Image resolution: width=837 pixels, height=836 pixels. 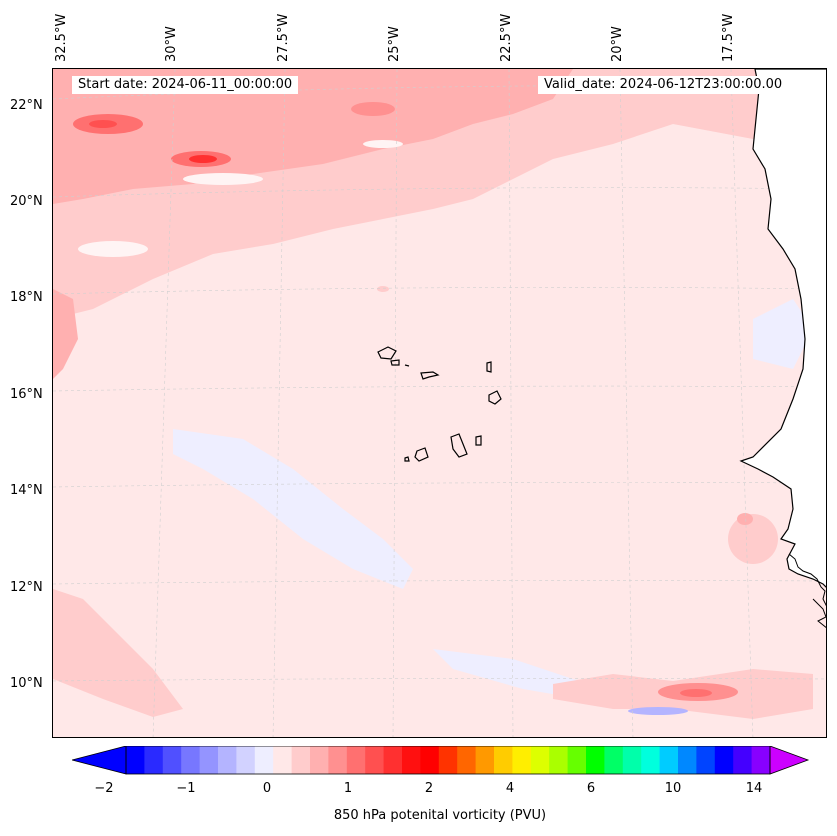 What do you see at coordinates (61, 37) in the screenshot?
I see `lon-label-32-5w: 32.5°W` at bounding box center [61, 37].